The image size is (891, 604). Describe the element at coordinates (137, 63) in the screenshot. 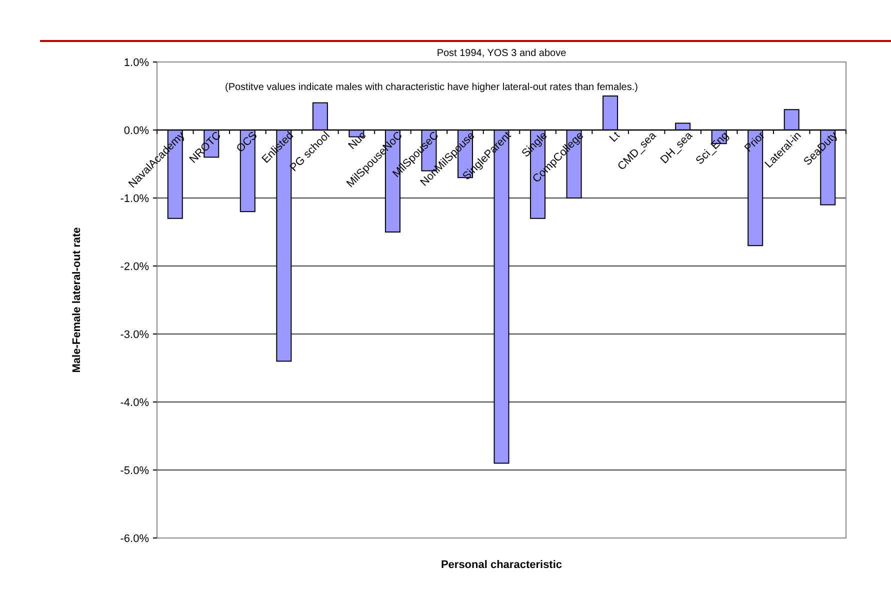

I see `y-tick-label: 1.0%` at that location.